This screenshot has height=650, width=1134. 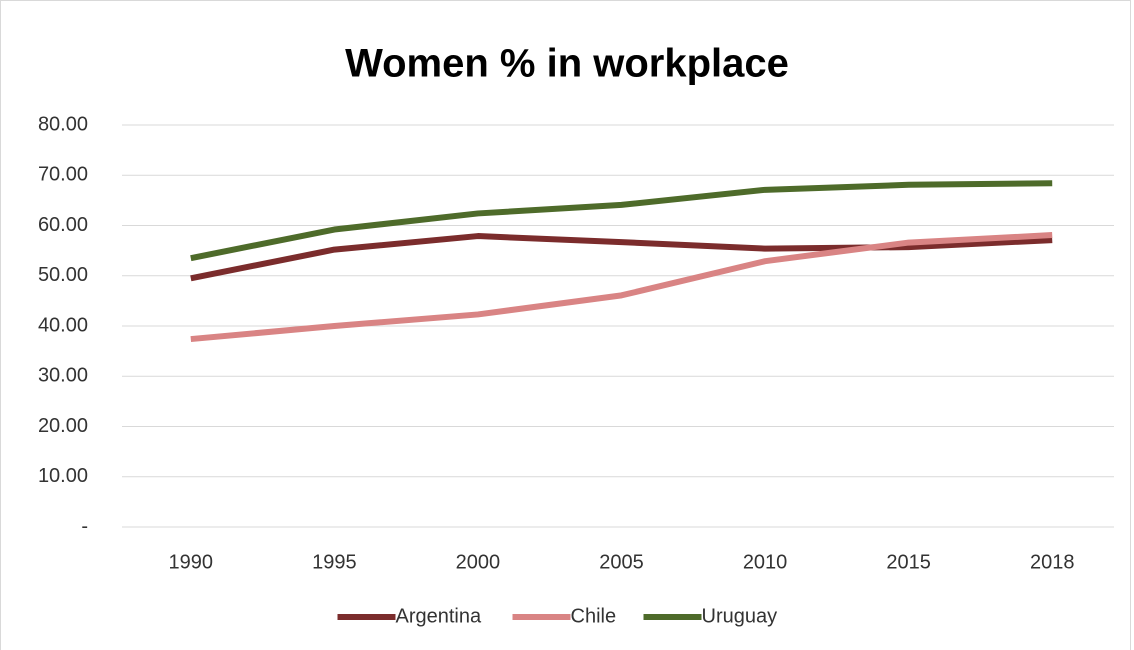 I want to click on y-tick-label: 10.00, so click(x=63, y=476).